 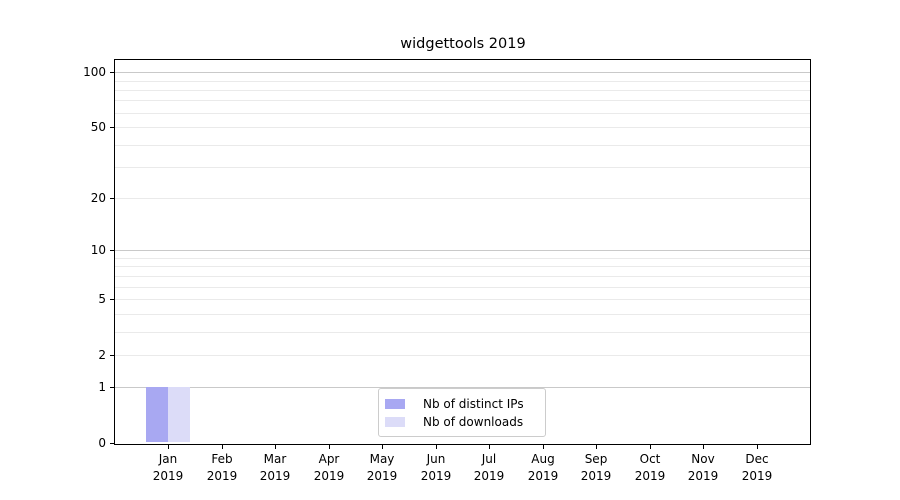 I want to click on legend-label-distinct-ips: Nb of distinct IPs, so click(x=473, y=403).